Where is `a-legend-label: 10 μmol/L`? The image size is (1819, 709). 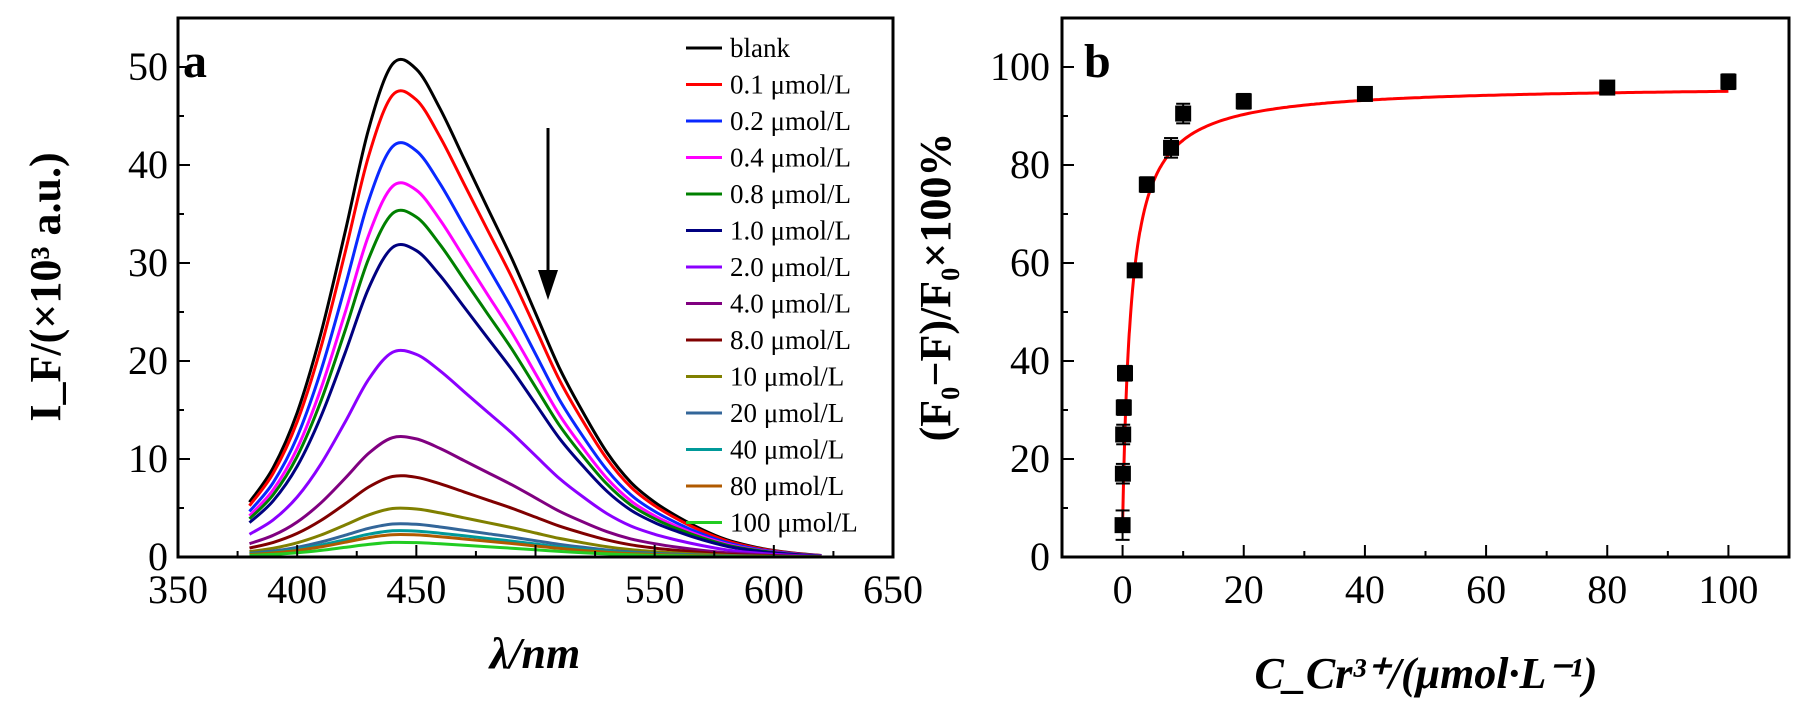
a-legend-label: 10 μmol/L is located at coordinates (787, 377).